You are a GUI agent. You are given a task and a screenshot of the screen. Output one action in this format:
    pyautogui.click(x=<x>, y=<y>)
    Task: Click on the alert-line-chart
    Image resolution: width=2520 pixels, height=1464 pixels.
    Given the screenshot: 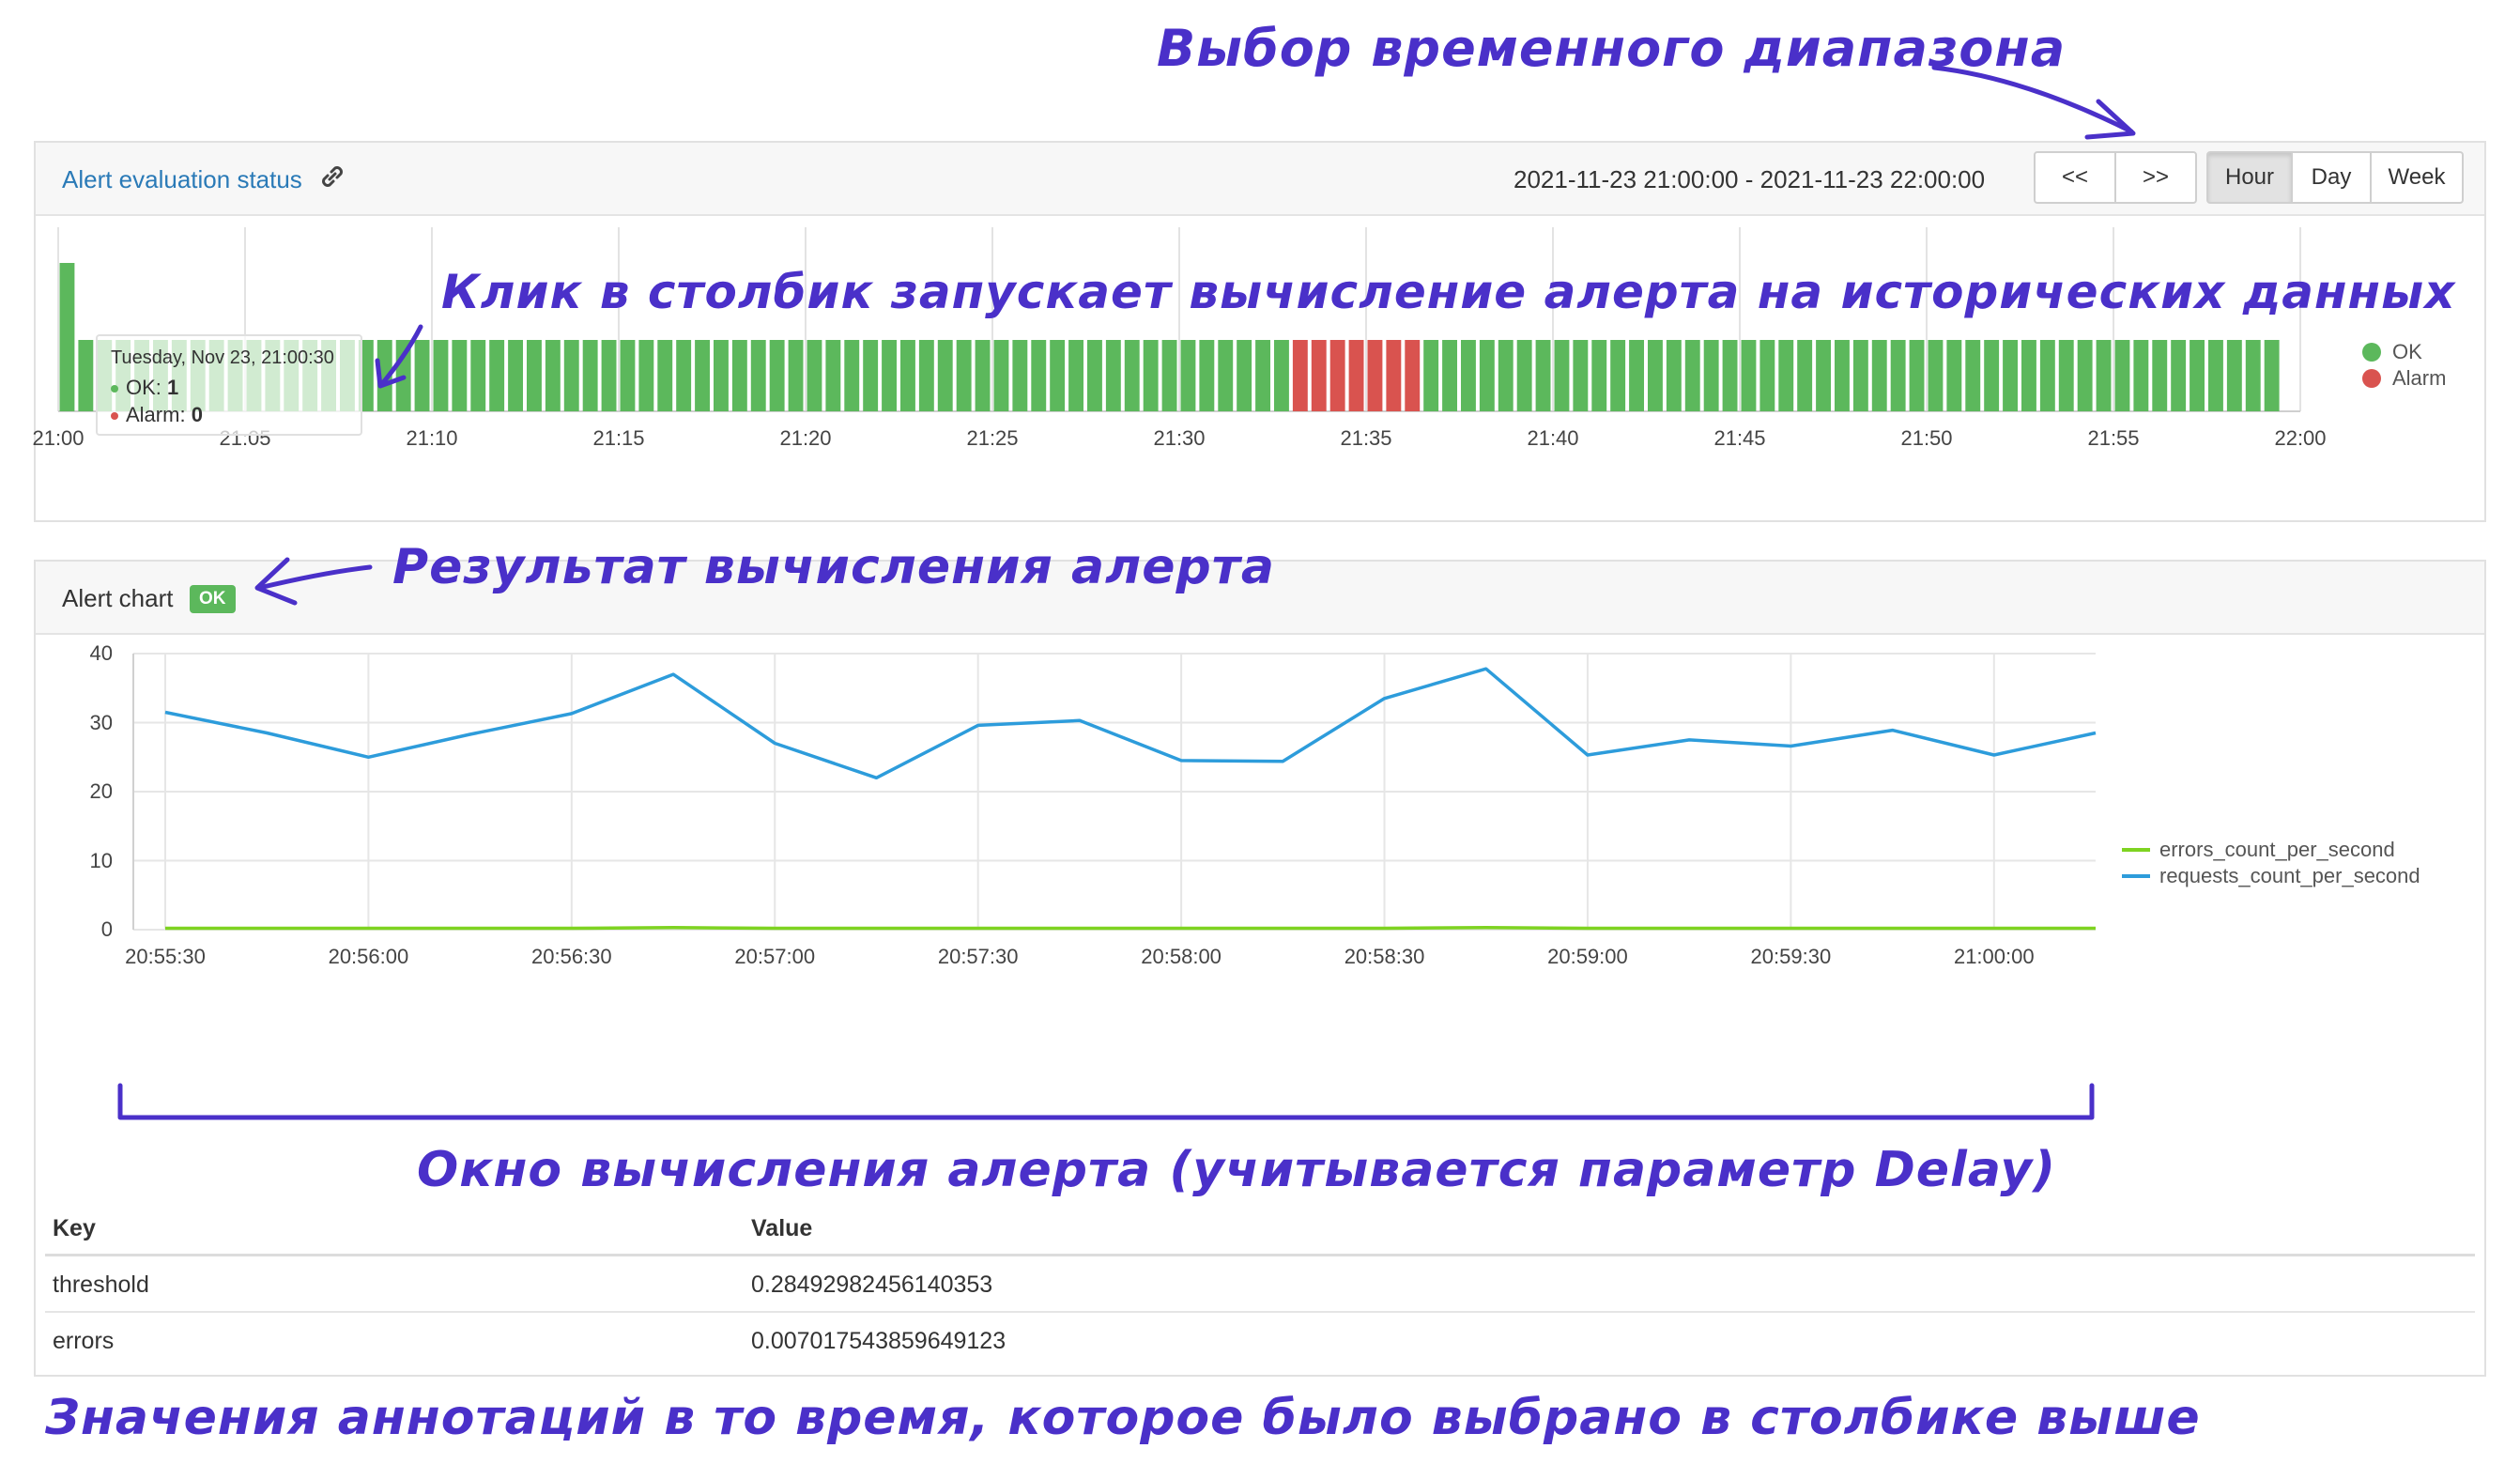 What is the action you would take?
    pyautogui.click(x=1114, y=792)
    